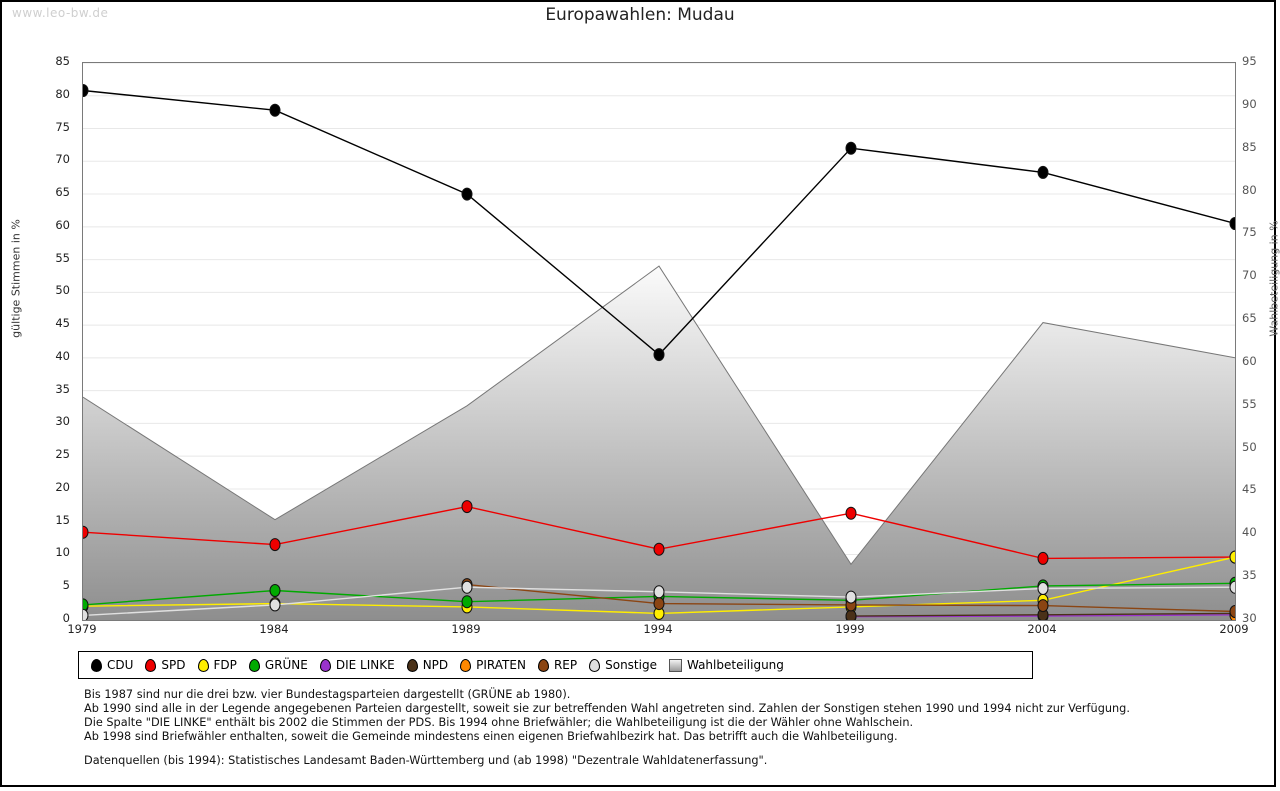 Image resolution: width=1280 pixels, height=791 pixels. What do you see at coordinates (1249, 232) in the screenshot?
I see `y-tick-right: 75` at bounding box center [1249, 232].